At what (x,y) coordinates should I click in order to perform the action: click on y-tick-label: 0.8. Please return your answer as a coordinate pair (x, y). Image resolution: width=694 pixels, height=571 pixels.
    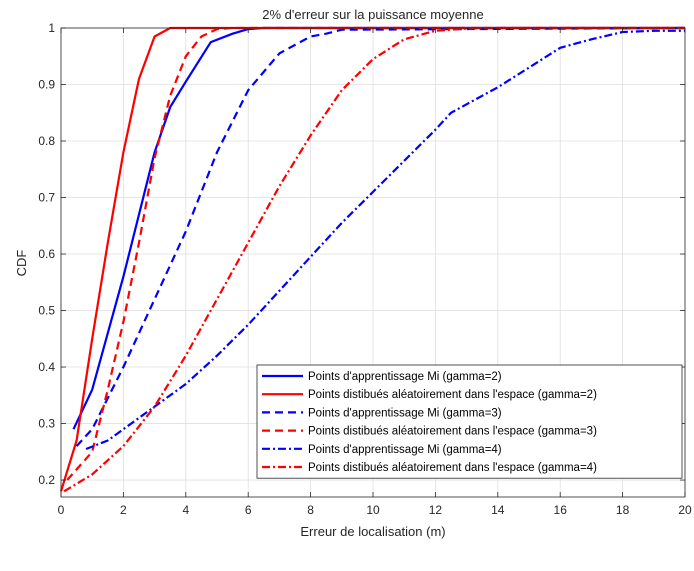
    Looking at the image, I should click on (46, 141).